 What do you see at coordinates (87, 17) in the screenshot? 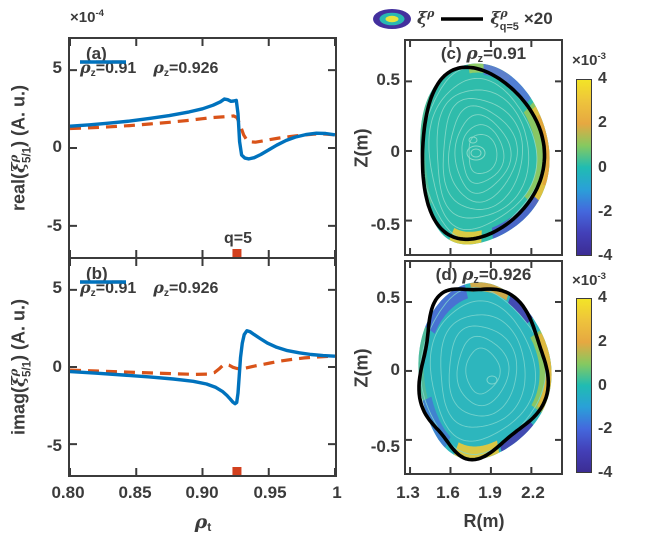
I see `panel-a-y-exponent: ×10⁻⁴` at bounding box center [87, 17].